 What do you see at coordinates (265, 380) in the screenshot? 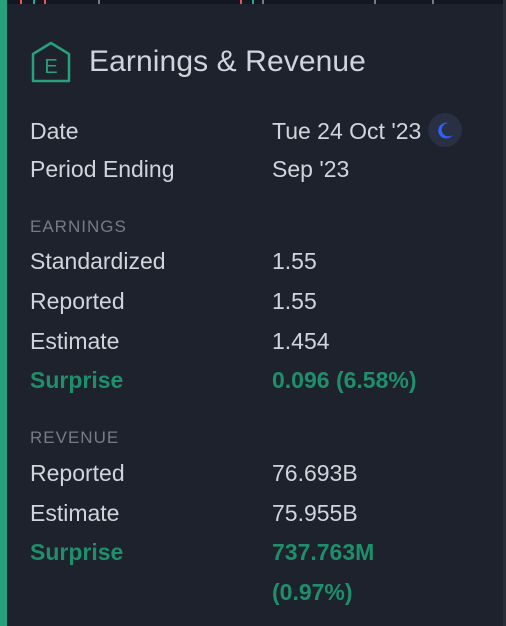
I see `earnings-surprise-row: Surprise 0.096 (6.58%)` at bounding box center [265, 380].